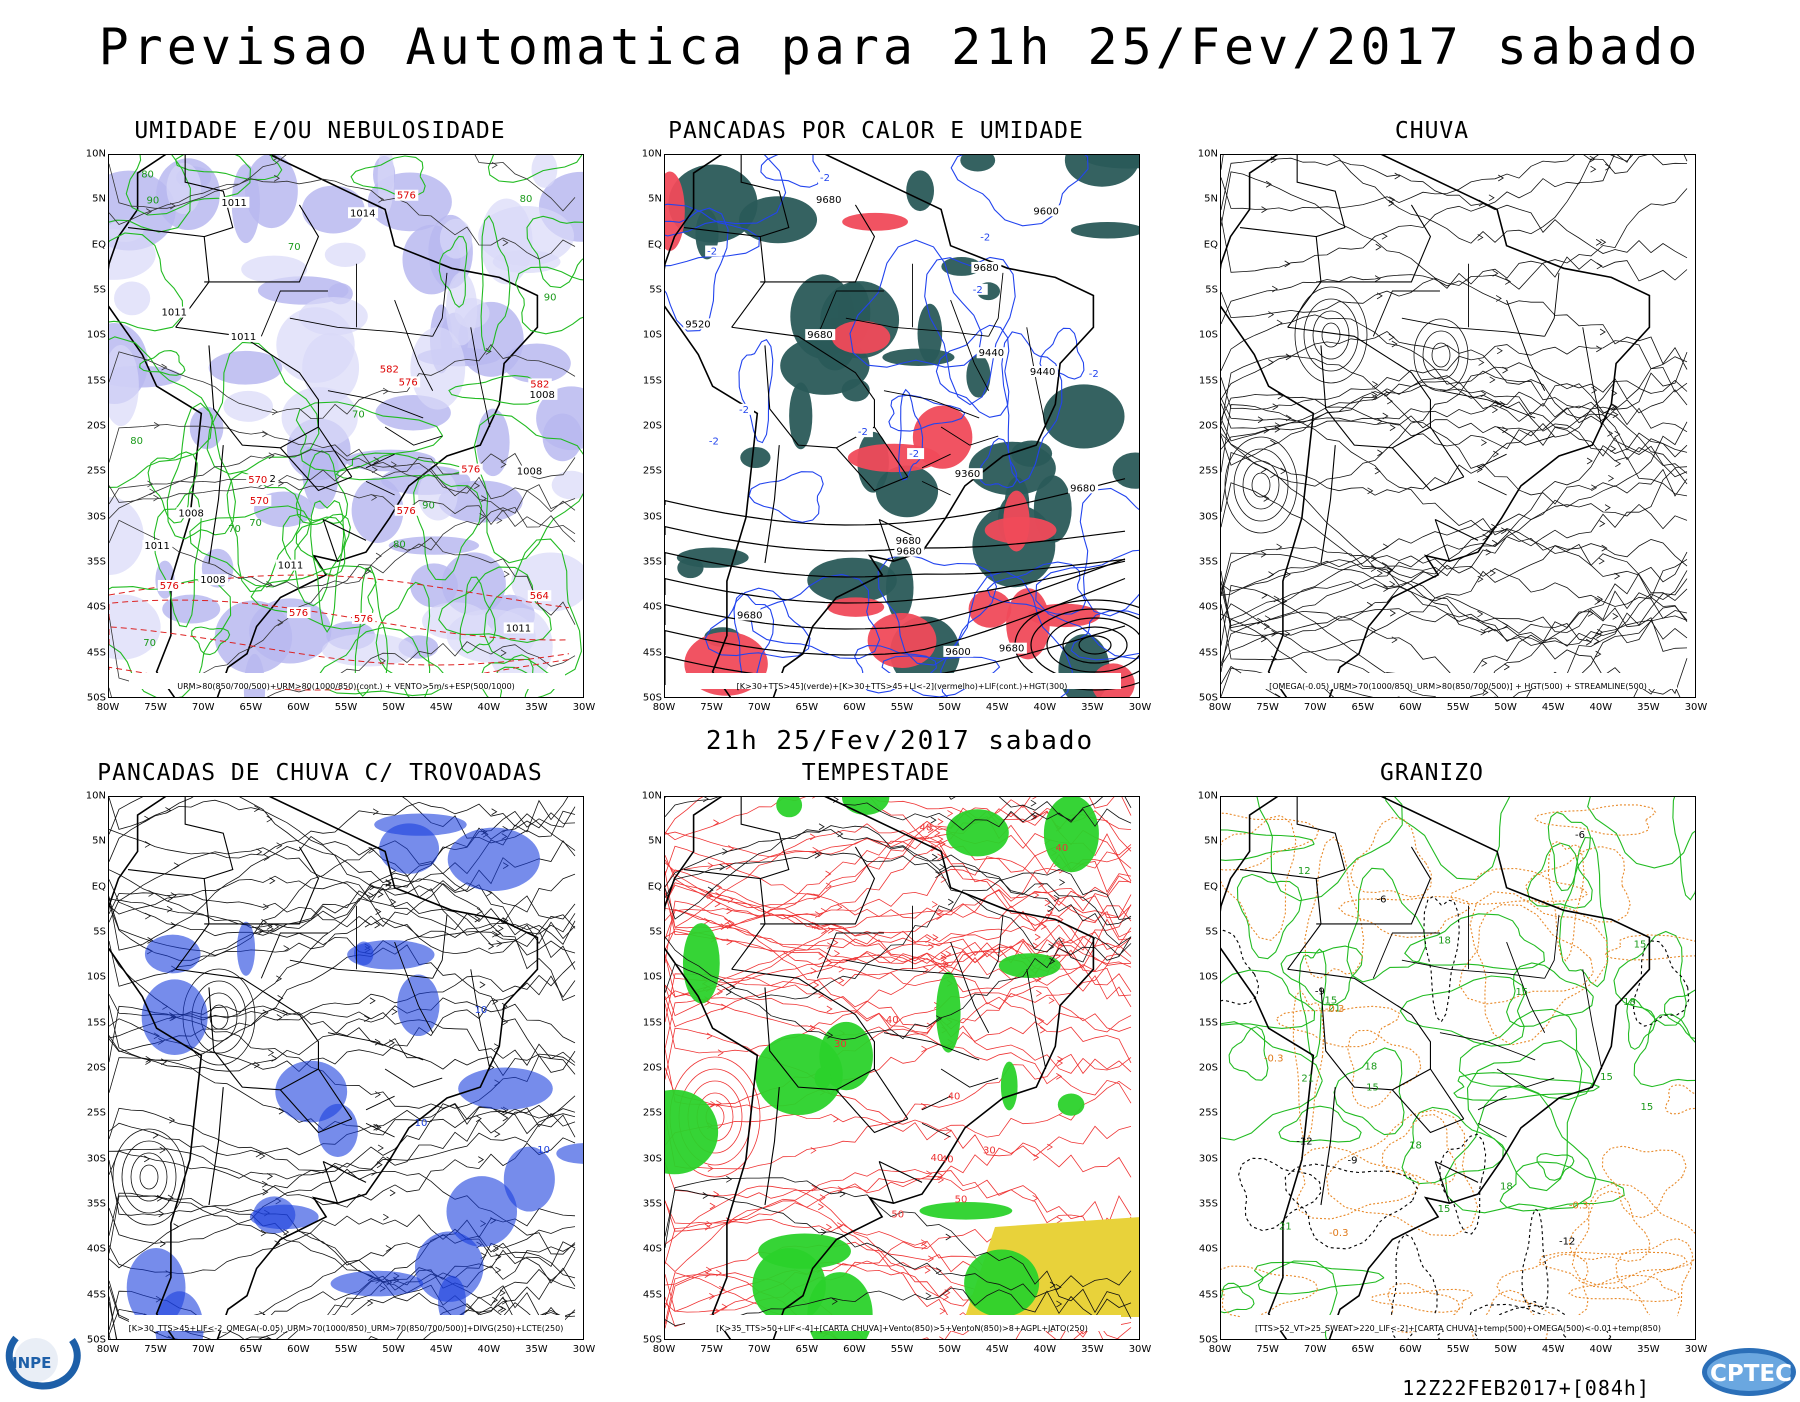 This screenshot has width=1800, height=1402. Describe the element at coordinates (991, 353) in the screenshot. I see `height-label: 9440` at that location.